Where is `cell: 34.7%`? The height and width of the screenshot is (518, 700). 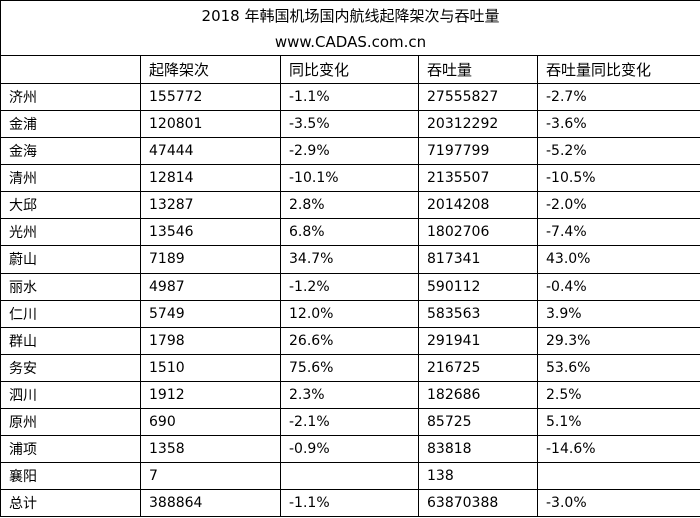
cell: 34.7% is located at coordinates (349, 259).